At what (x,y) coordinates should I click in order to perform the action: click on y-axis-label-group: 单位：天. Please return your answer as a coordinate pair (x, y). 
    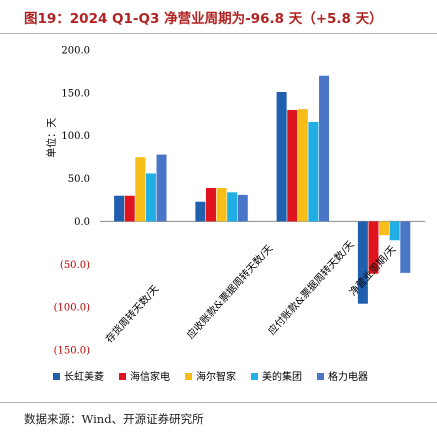
    Looking at the image, I should click on (51, 138).